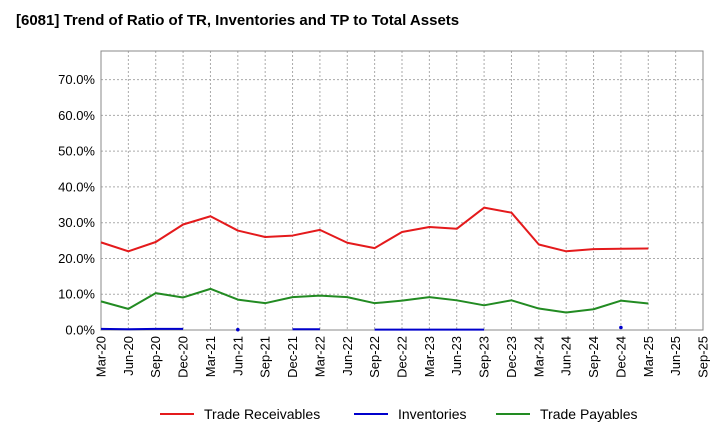 The width and height of the screenshot is (720, 440). I want to click on y-tick-label: 10.0%, so click(76, 294).